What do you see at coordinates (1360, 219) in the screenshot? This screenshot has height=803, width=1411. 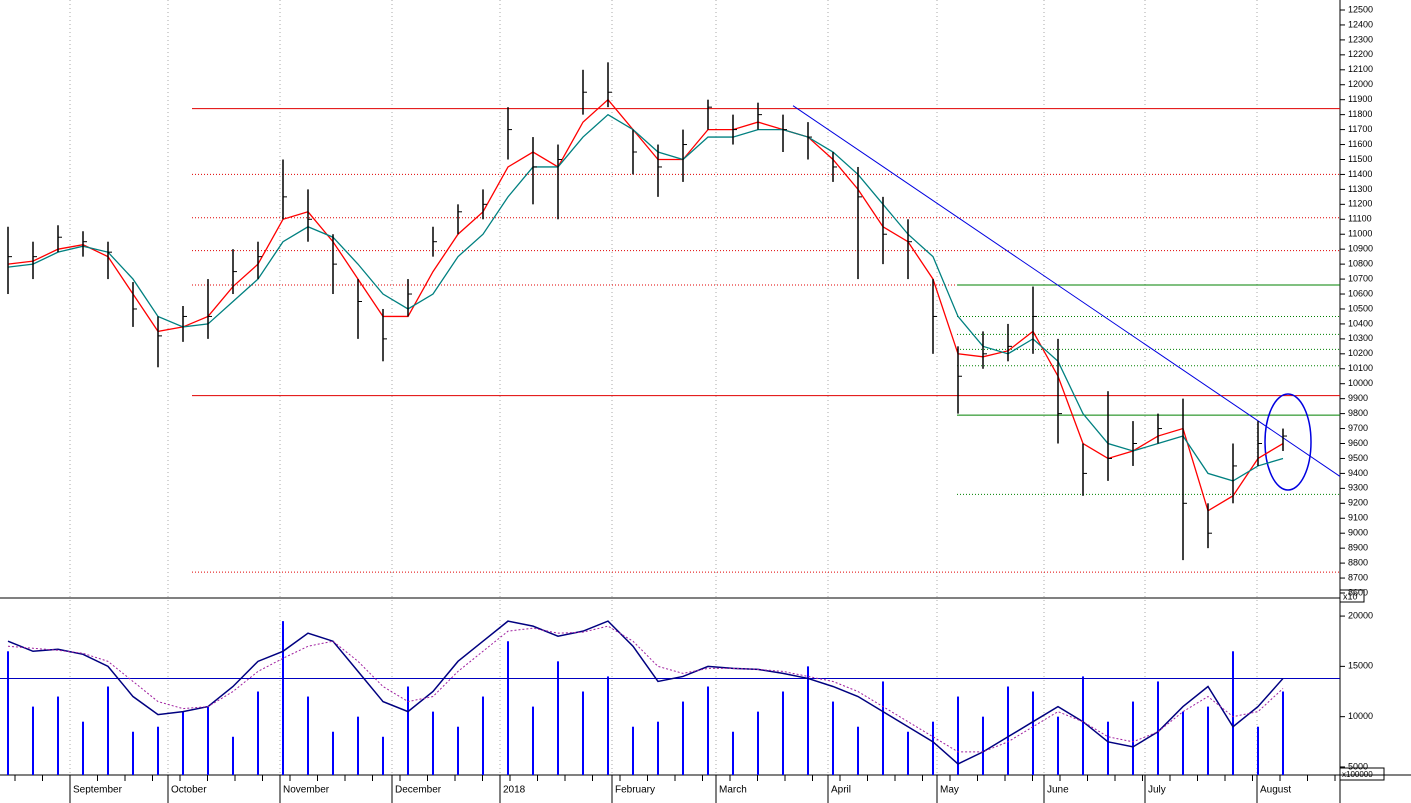 I see `y-tick-label: 11100` at bounding box center [1360, 219].